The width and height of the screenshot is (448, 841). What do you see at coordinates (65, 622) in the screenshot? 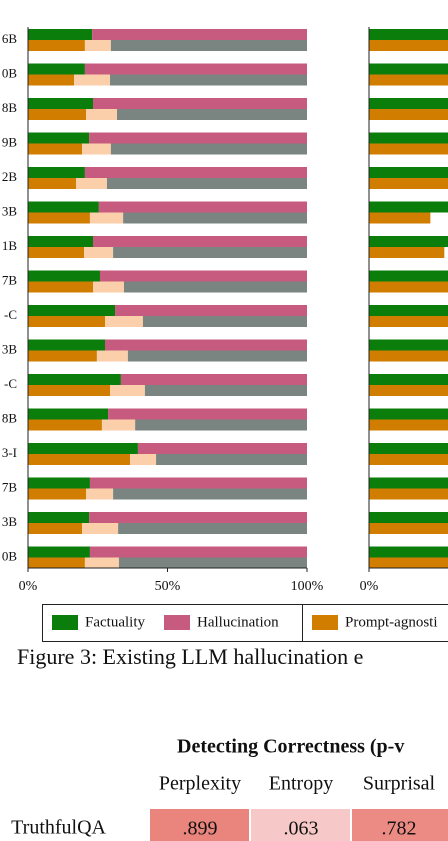
I see `legend-swatch` at bounding box center [65, 622].